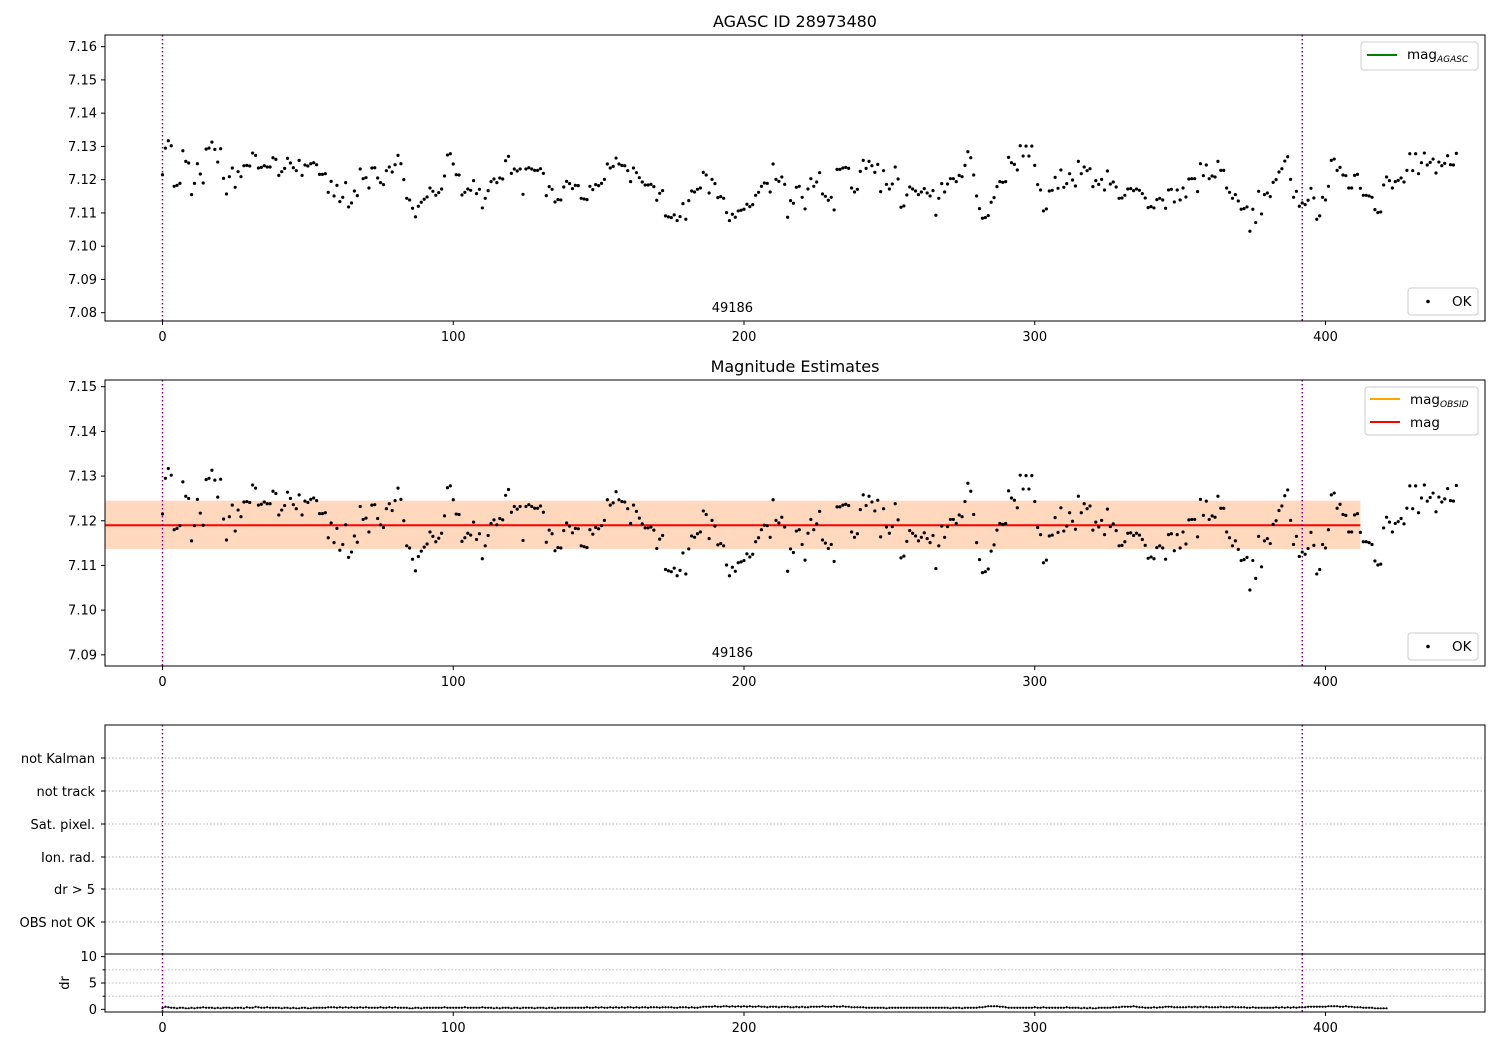 The width and height of the screenshot is (1500, 1050). I want to click on y-tick-label: 7.09, so click(82, 280).